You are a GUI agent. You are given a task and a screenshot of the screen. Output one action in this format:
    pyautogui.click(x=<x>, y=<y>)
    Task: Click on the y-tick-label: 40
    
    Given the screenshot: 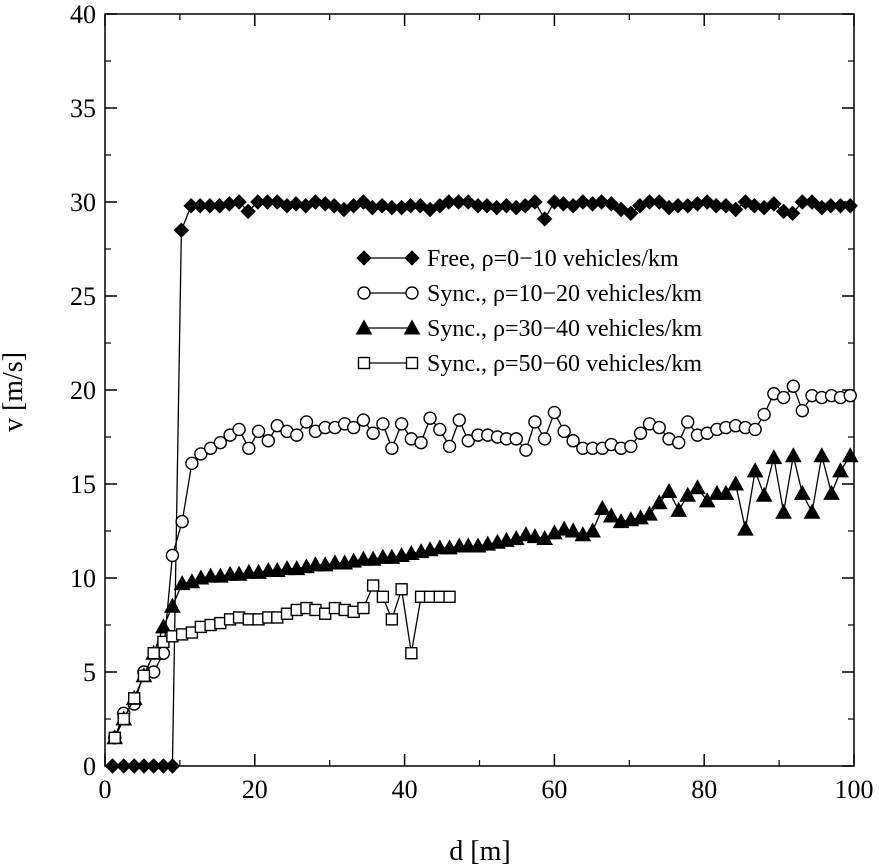 What is the action you would take?
    pyautogui.click(x=83, y=14)
    